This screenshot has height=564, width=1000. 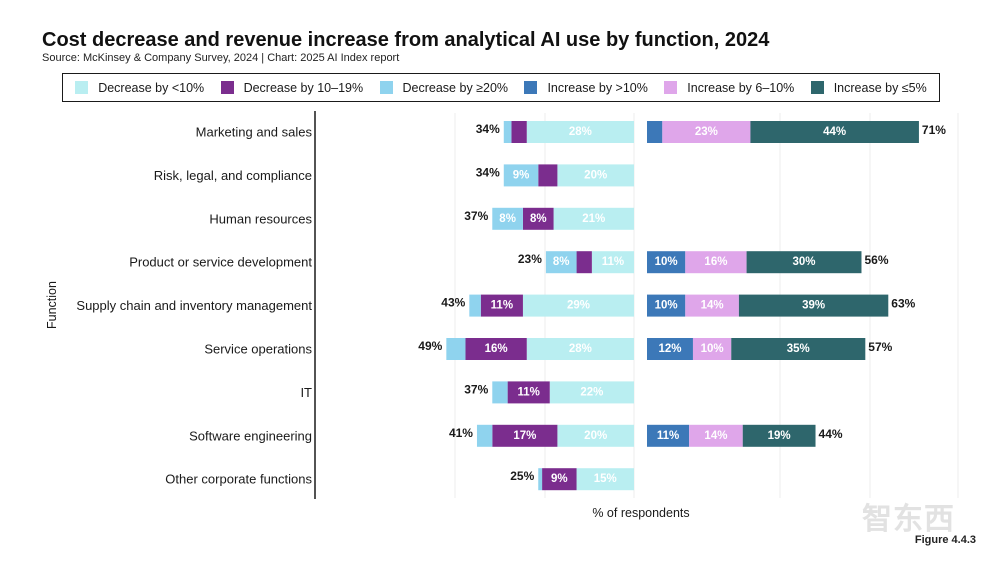 I want to click on decrease-segment-label: 29%, so click(x=578, y=306).